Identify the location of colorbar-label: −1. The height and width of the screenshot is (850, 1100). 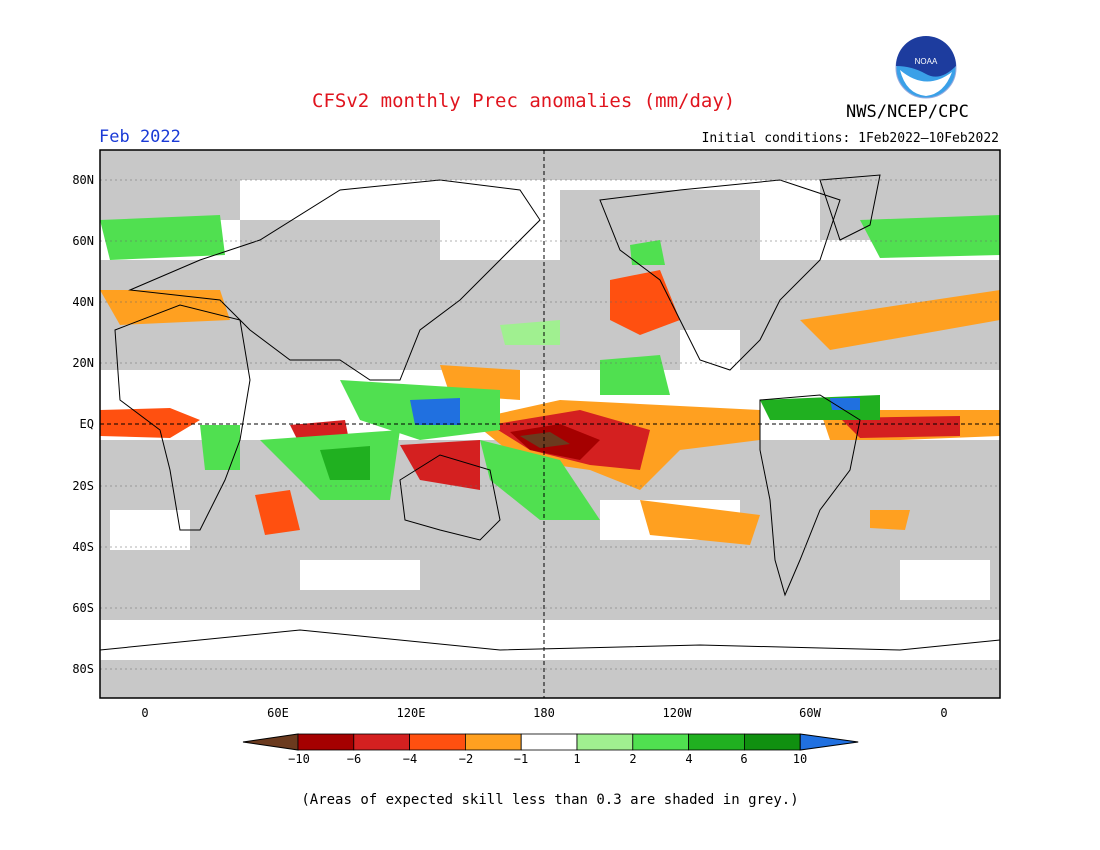
(521, 759).